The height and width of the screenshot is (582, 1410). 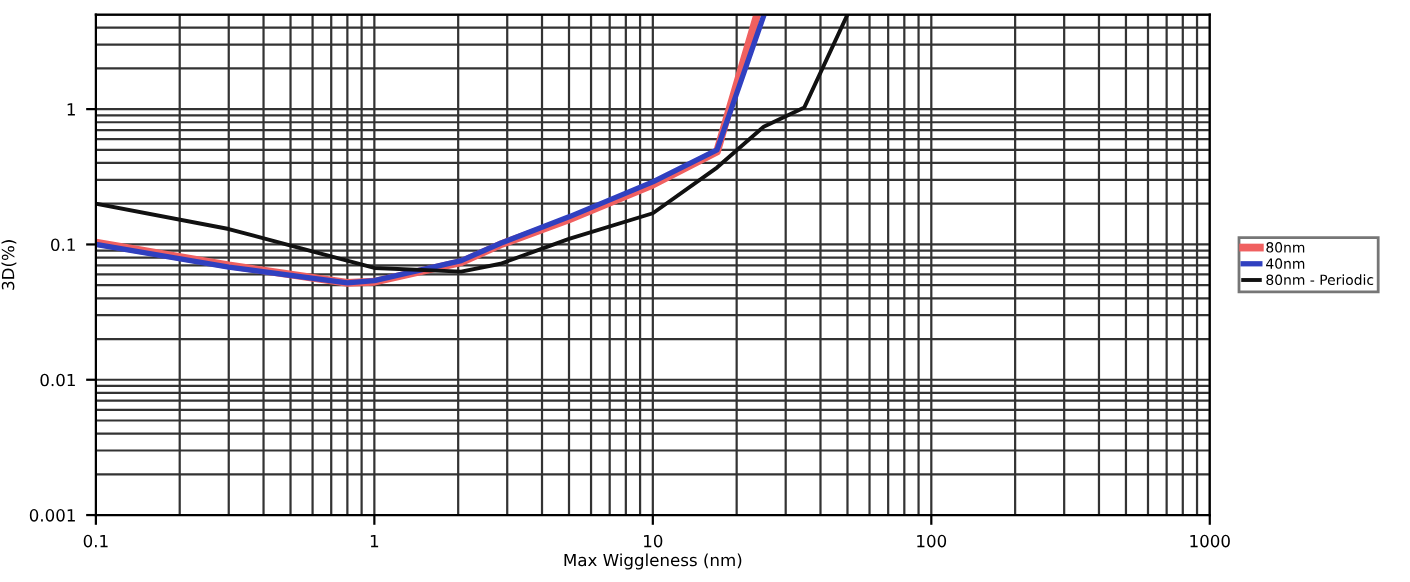 What do you see at coordinates (9, 265) in the screenshot?
I see `y-axis-title: 3D(%)` at bounding box center [9, 265].